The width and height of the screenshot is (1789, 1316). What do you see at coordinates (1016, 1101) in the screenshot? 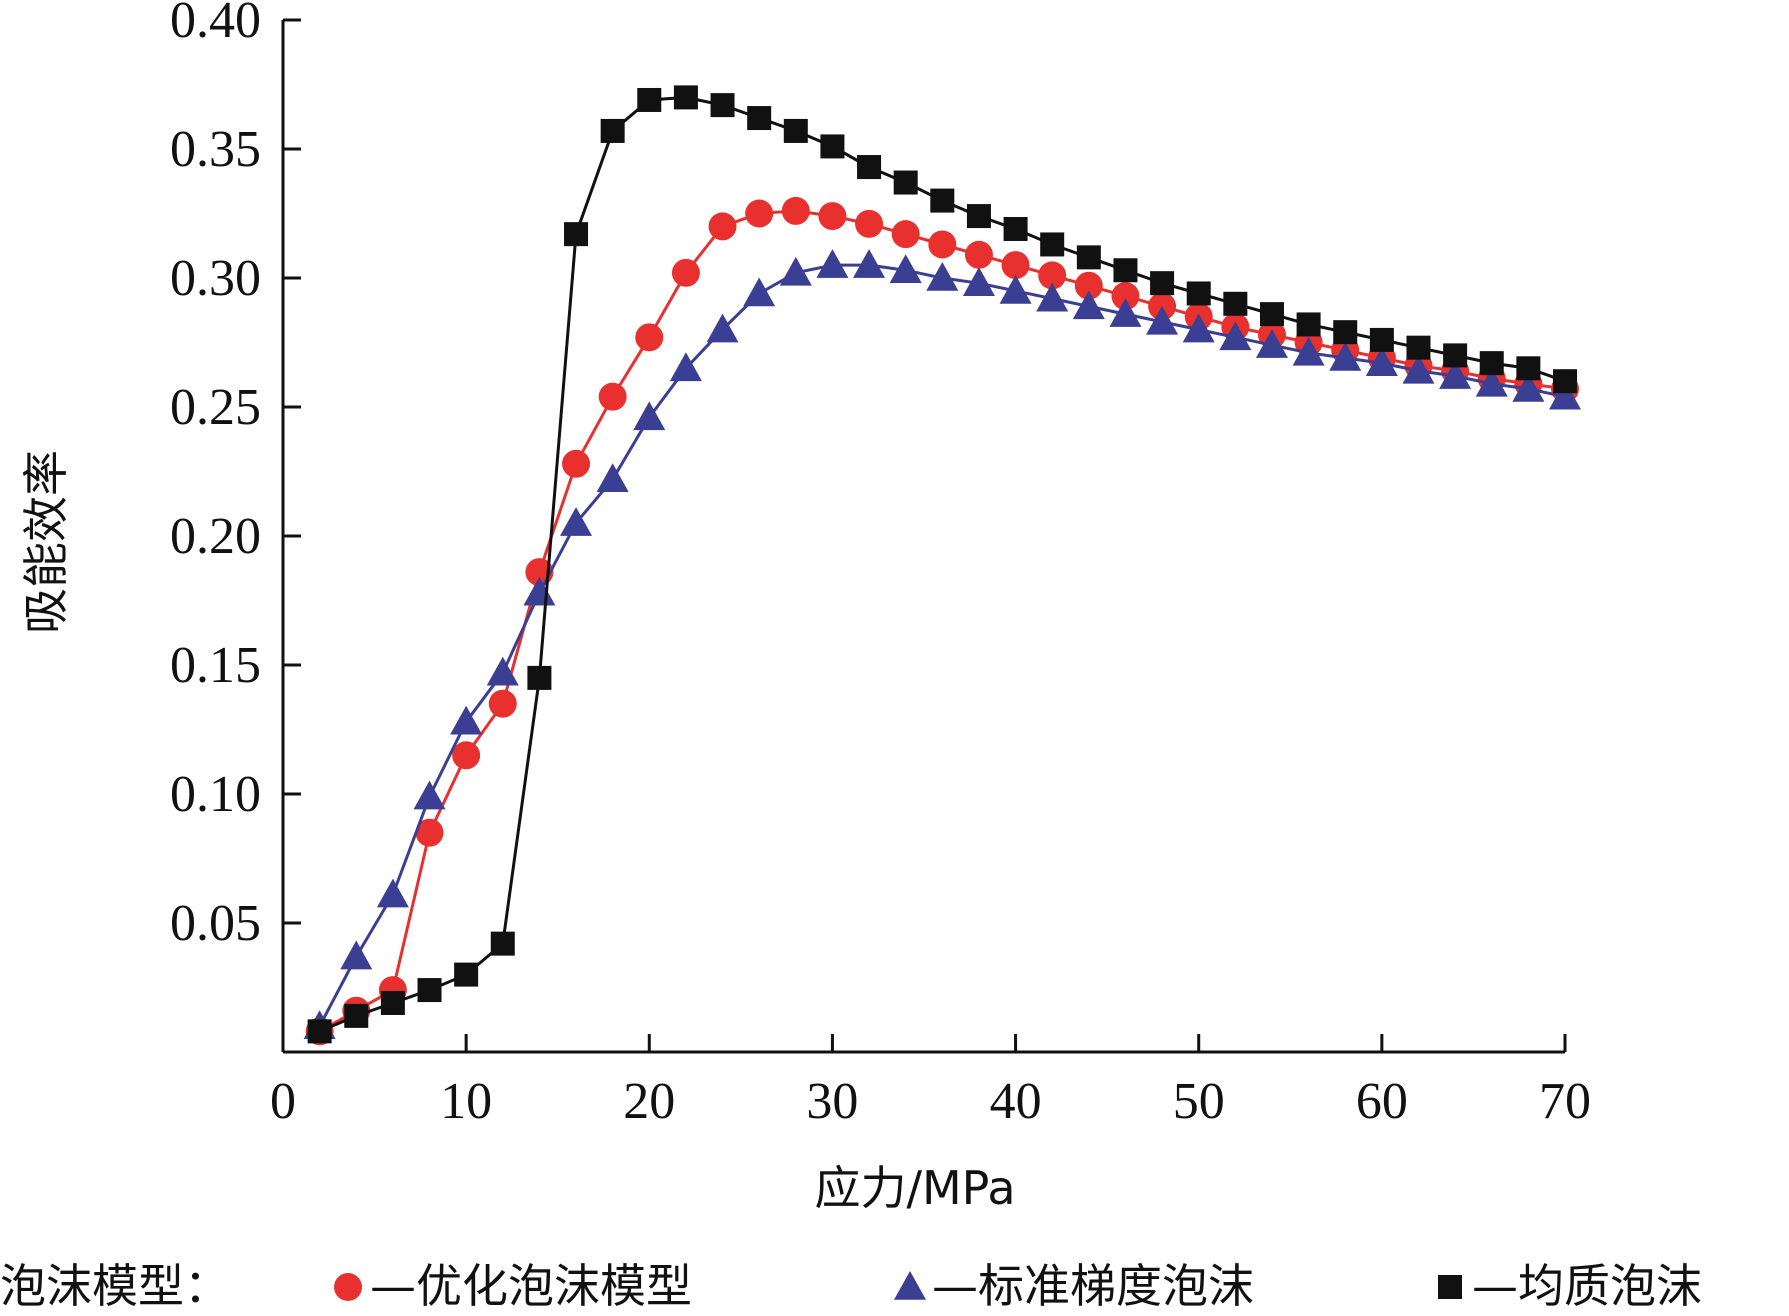
I see `x-tick-label: 40` at bounding box center [1016, 1101].